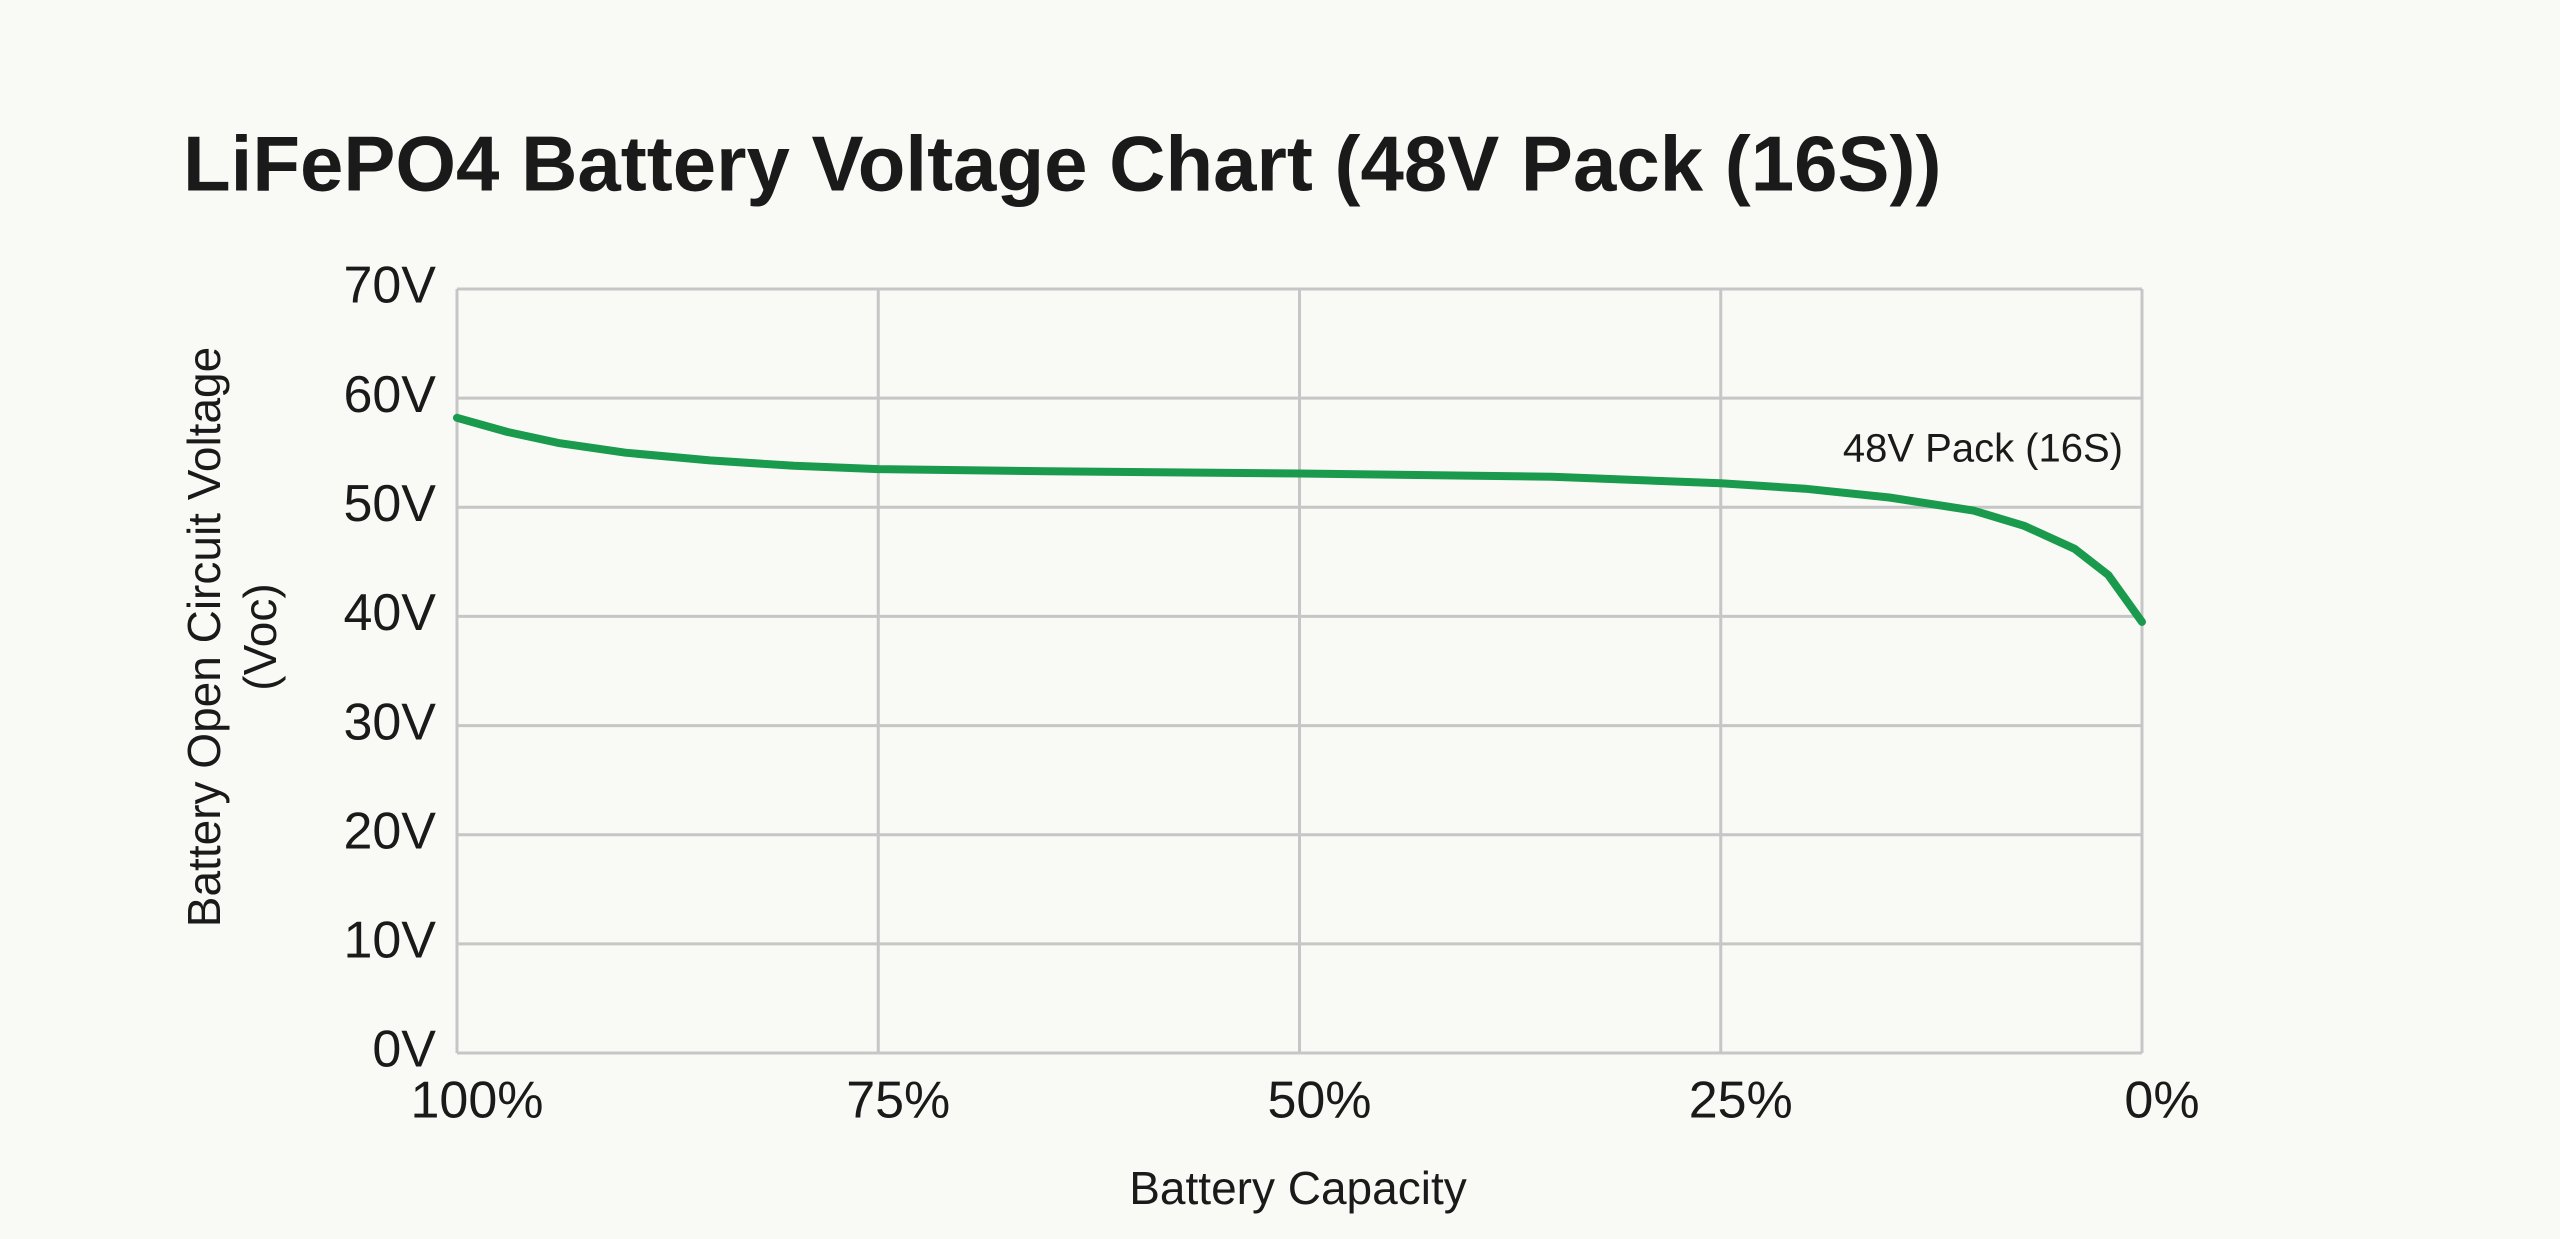  I want to click on y-tick-label: 20V, so click(389, 831).